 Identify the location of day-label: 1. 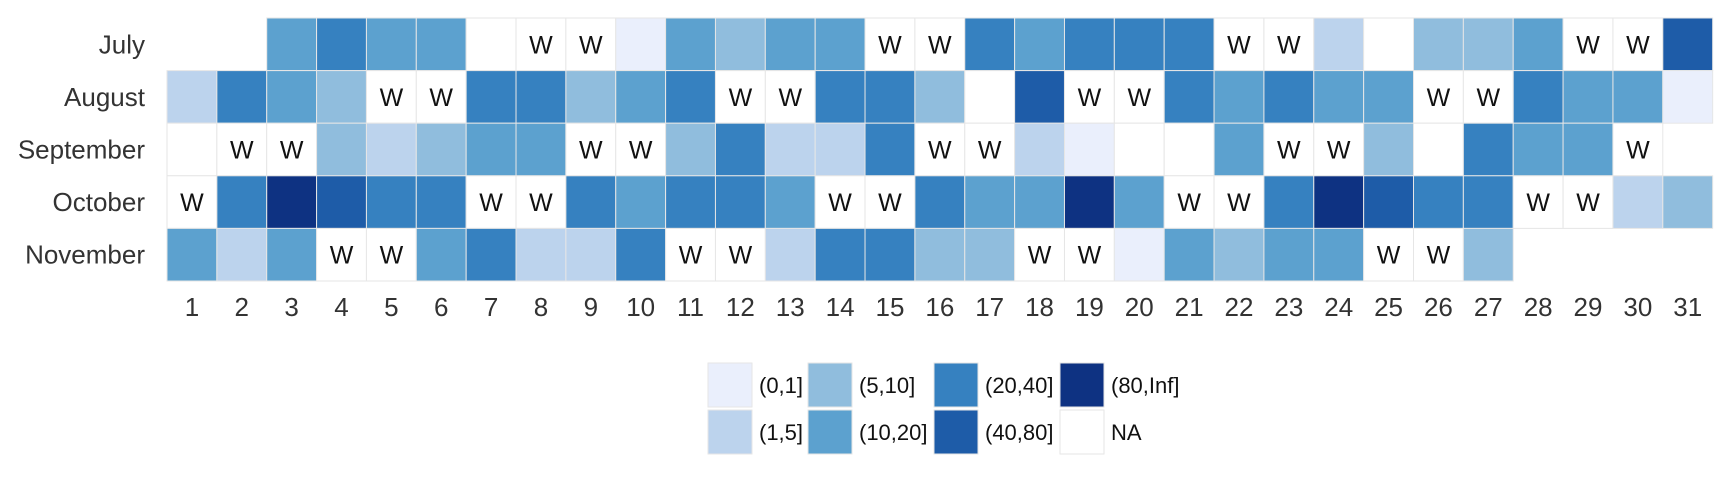
(192, 307).